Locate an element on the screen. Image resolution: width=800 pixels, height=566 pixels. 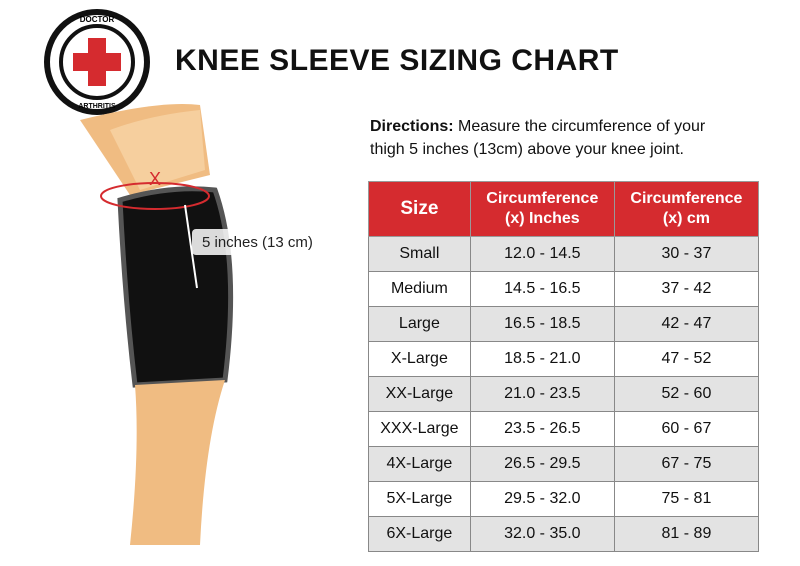
table-cell: 16.5 - 18.5 is located at coordinates (542, 324).